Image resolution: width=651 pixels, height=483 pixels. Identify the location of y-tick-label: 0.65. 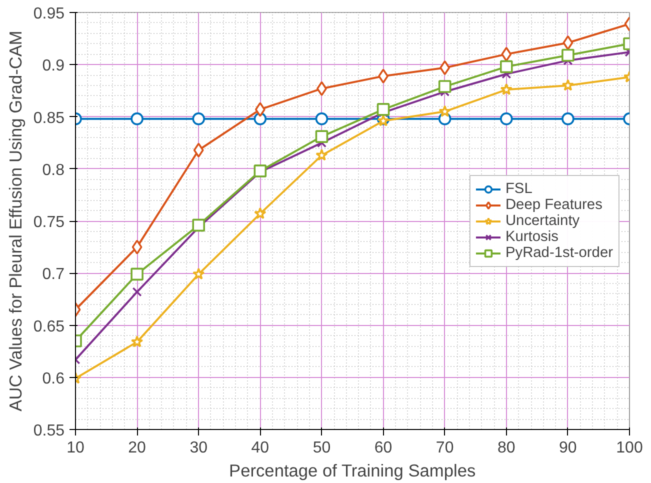
(49, 327).